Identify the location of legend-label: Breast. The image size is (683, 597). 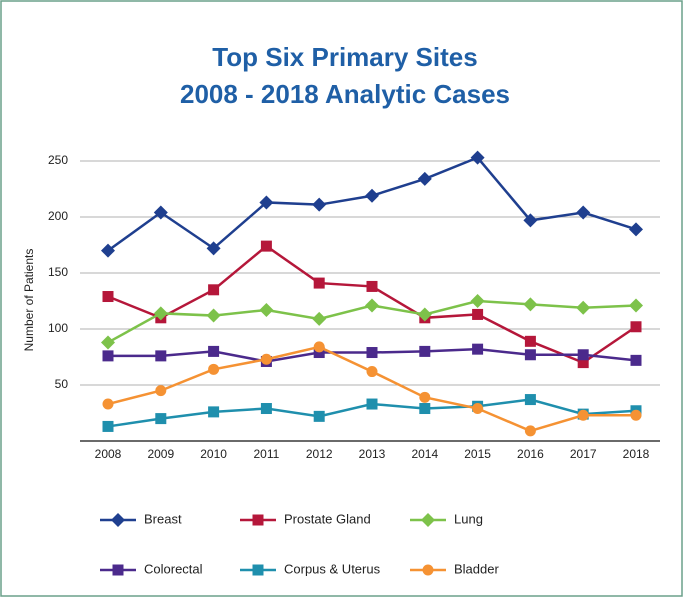
(163, 518).